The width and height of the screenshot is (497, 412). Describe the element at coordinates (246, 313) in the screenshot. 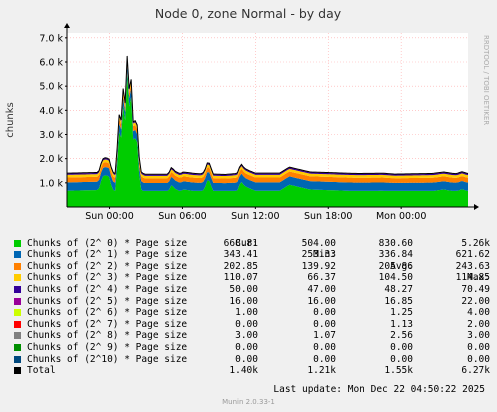

I see `legend-value-cur: 1.00` at that location.